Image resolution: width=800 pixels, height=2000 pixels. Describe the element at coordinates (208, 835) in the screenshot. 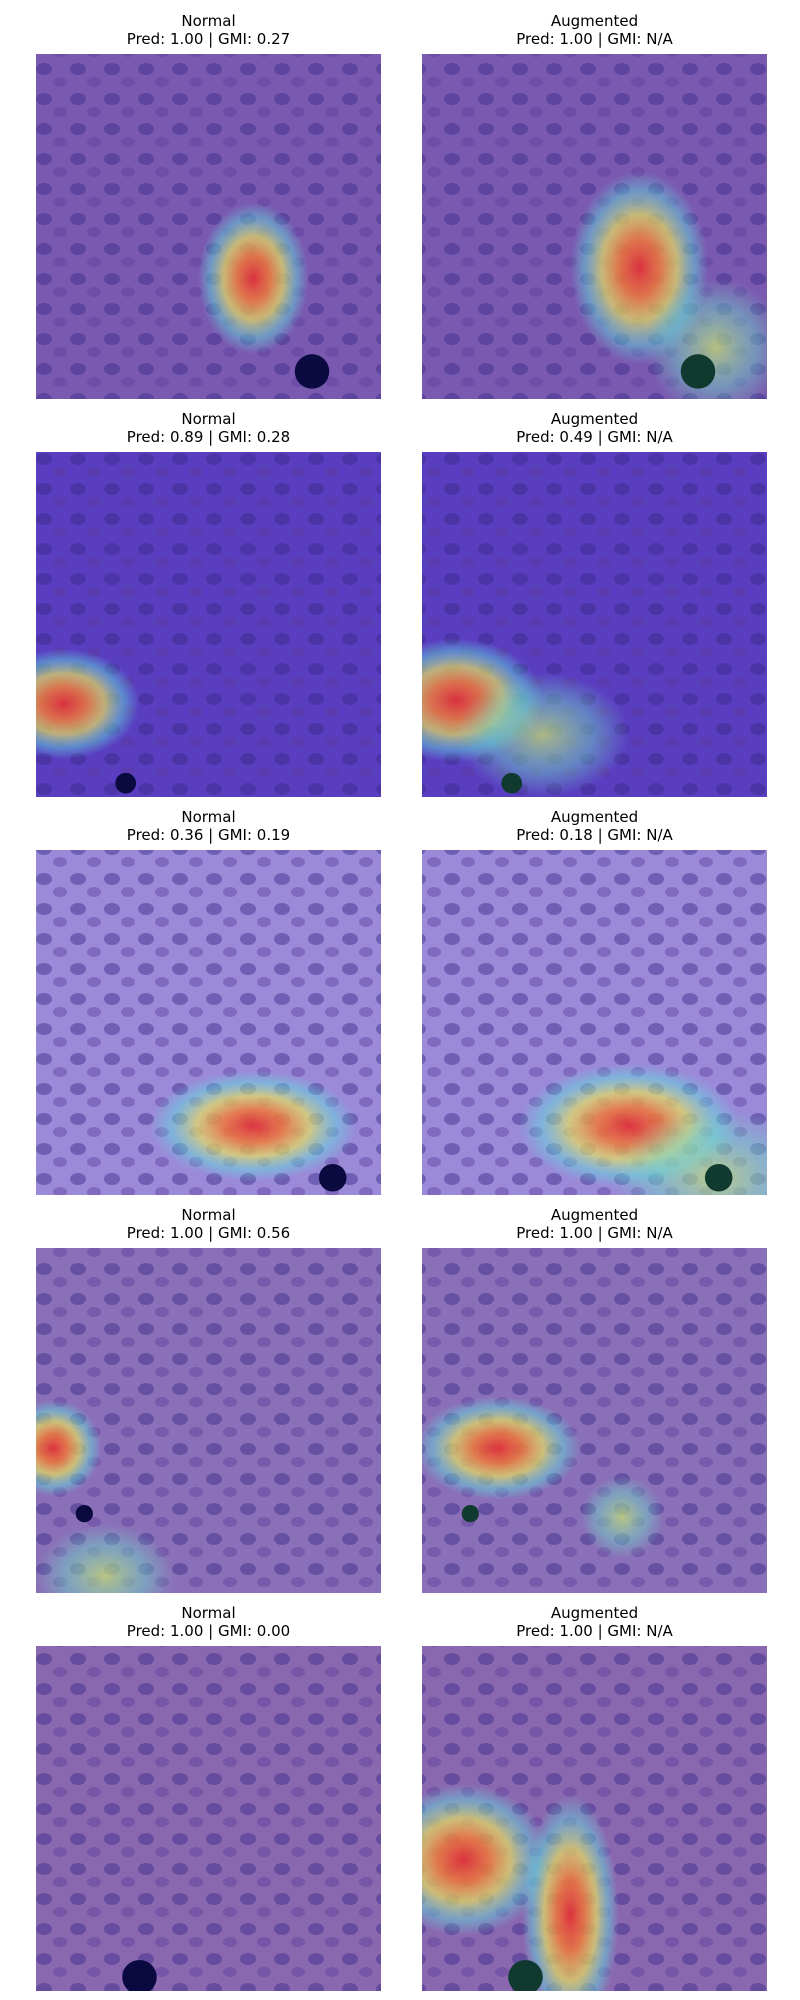

I see `panel-subtitle: Pred: 0.36 | GMI: 0.19` at that location.